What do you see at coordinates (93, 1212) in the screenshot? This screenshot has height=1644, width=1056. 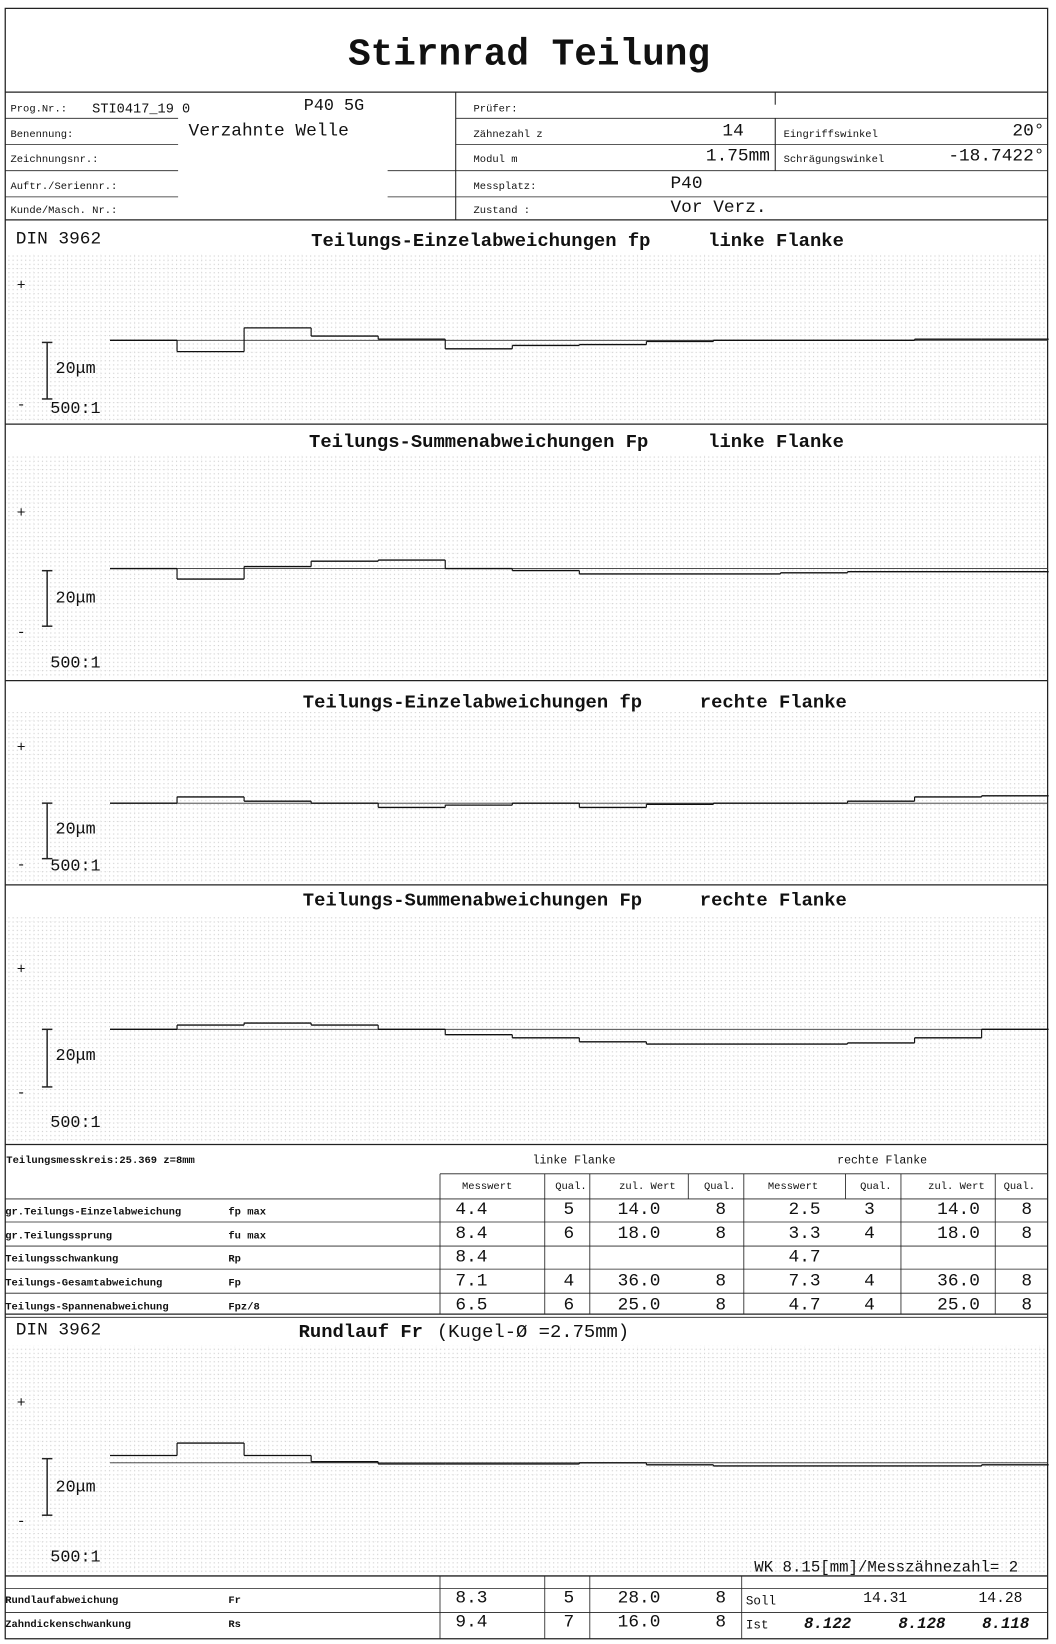 I see `row-label: gr.Teilungs-Einzelabweichung` at bounding box center [93, 1212].